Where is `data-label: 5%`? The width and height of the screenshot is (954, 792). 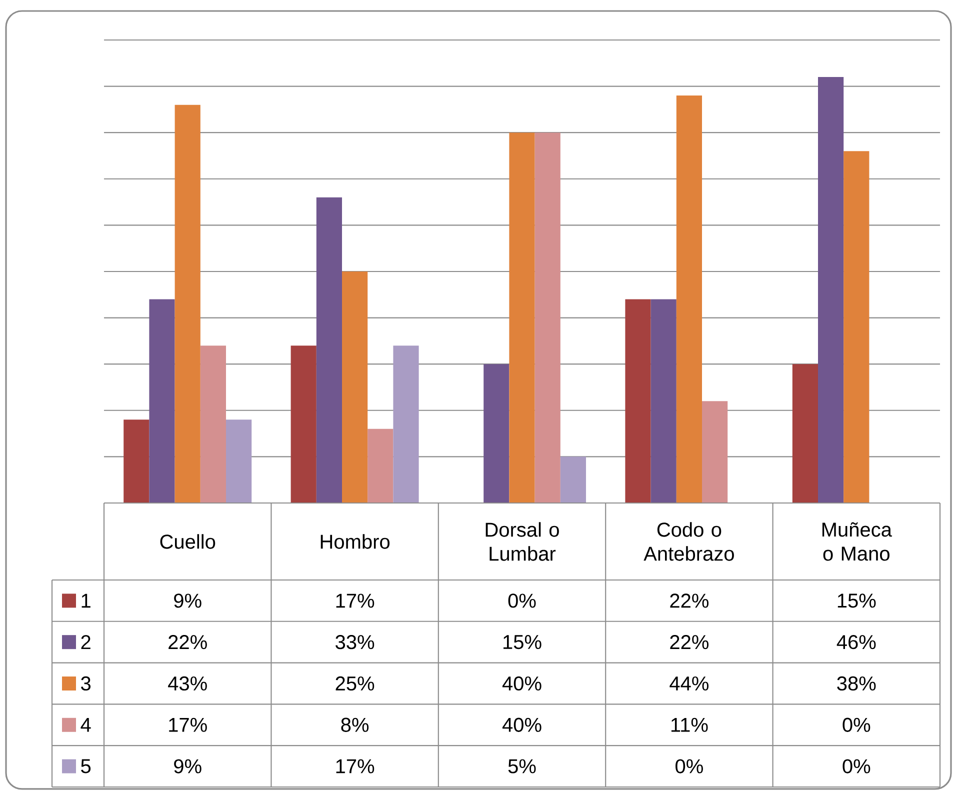 data-label: 5% is located at coordinates (522, 766).